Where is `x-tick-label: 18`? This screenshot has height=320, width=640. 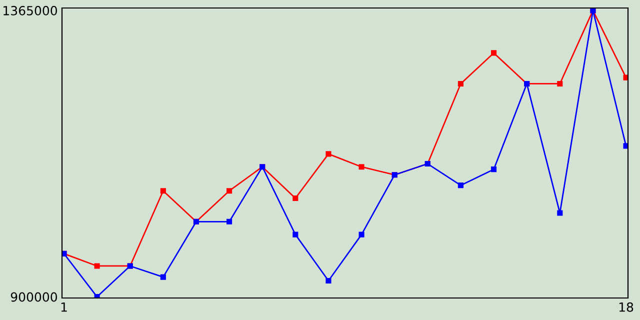
x-tick-label: 18 is located at coordinates (626, 307).